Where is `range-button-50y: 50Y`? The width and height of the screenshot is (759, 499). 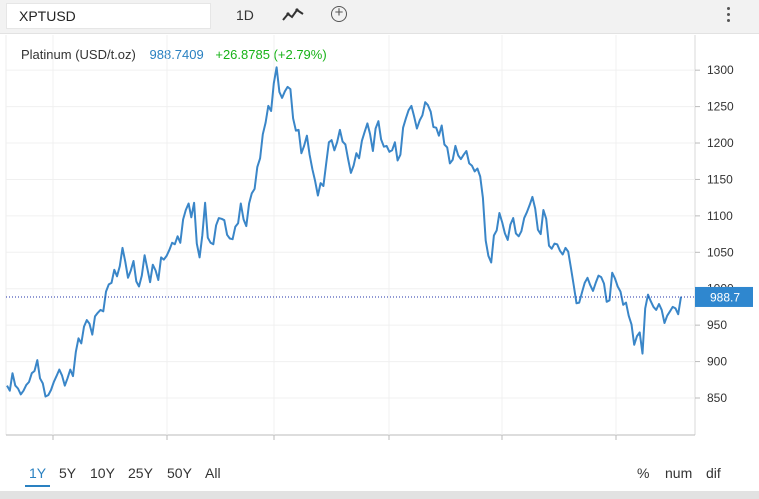
range-button-50y: 50Y is located at coordinates (179, 473).